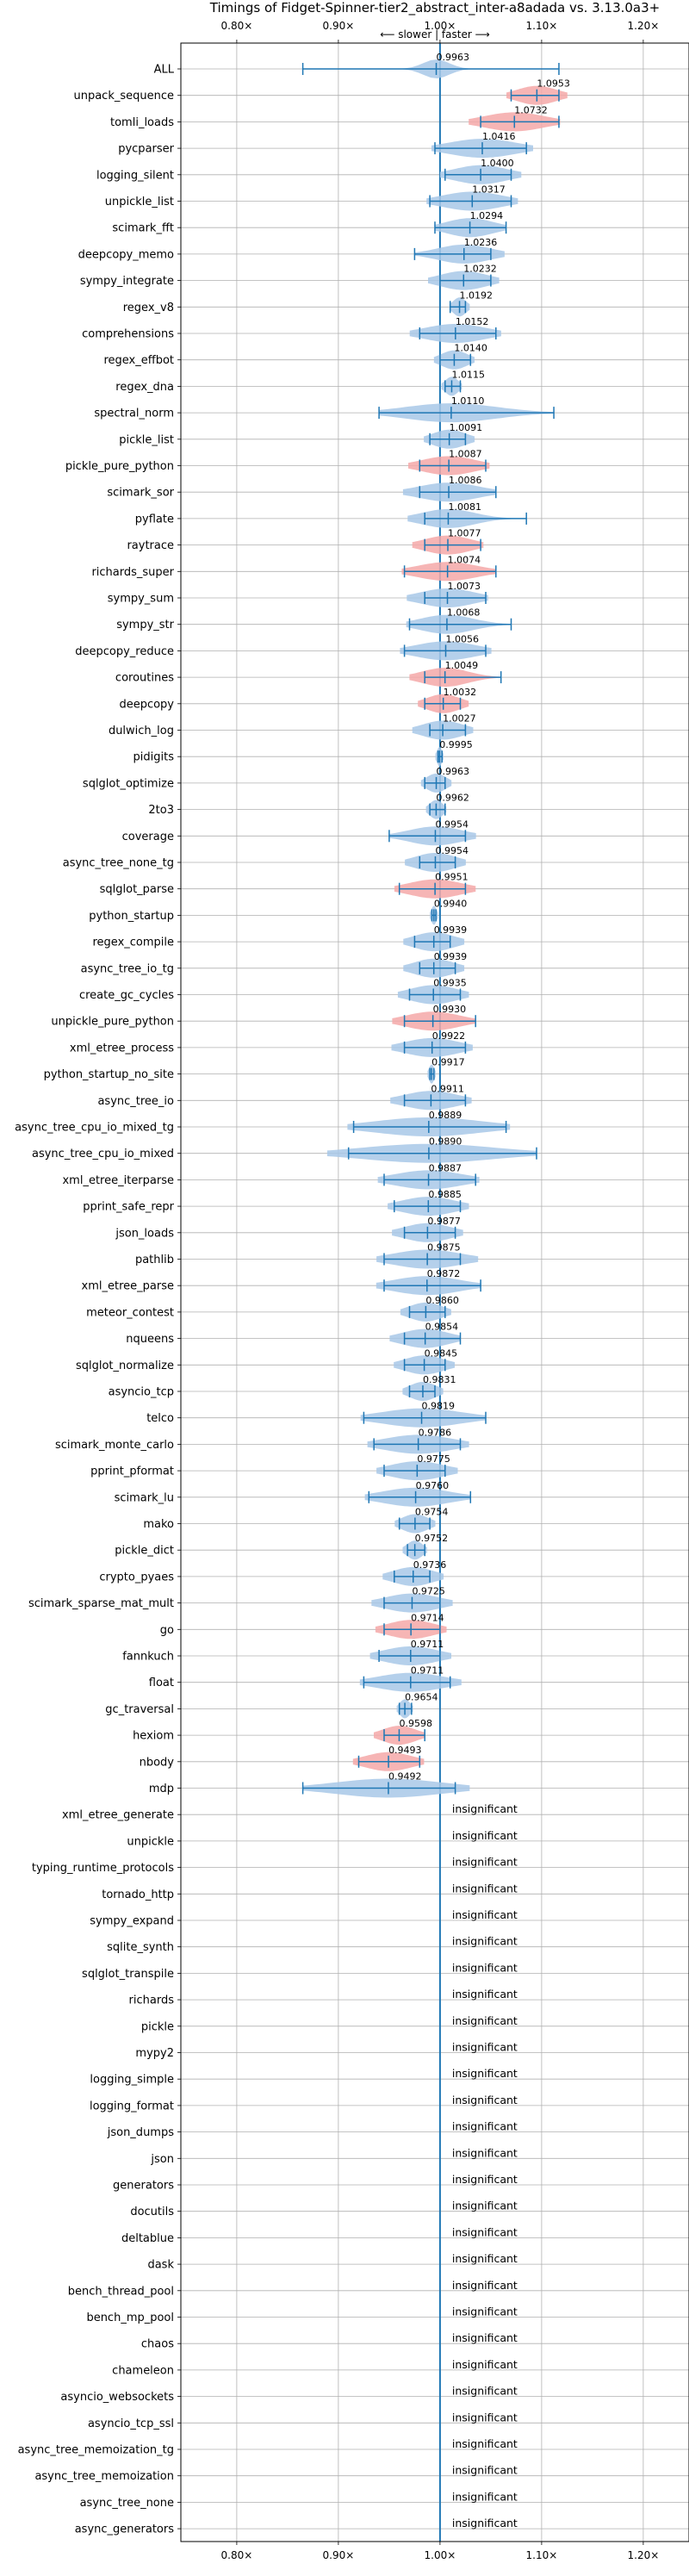 The width and height of the screenshot is (689, 2576). I want to click on benchmark-label: unpickle_pure_python, so click(112, 1023).